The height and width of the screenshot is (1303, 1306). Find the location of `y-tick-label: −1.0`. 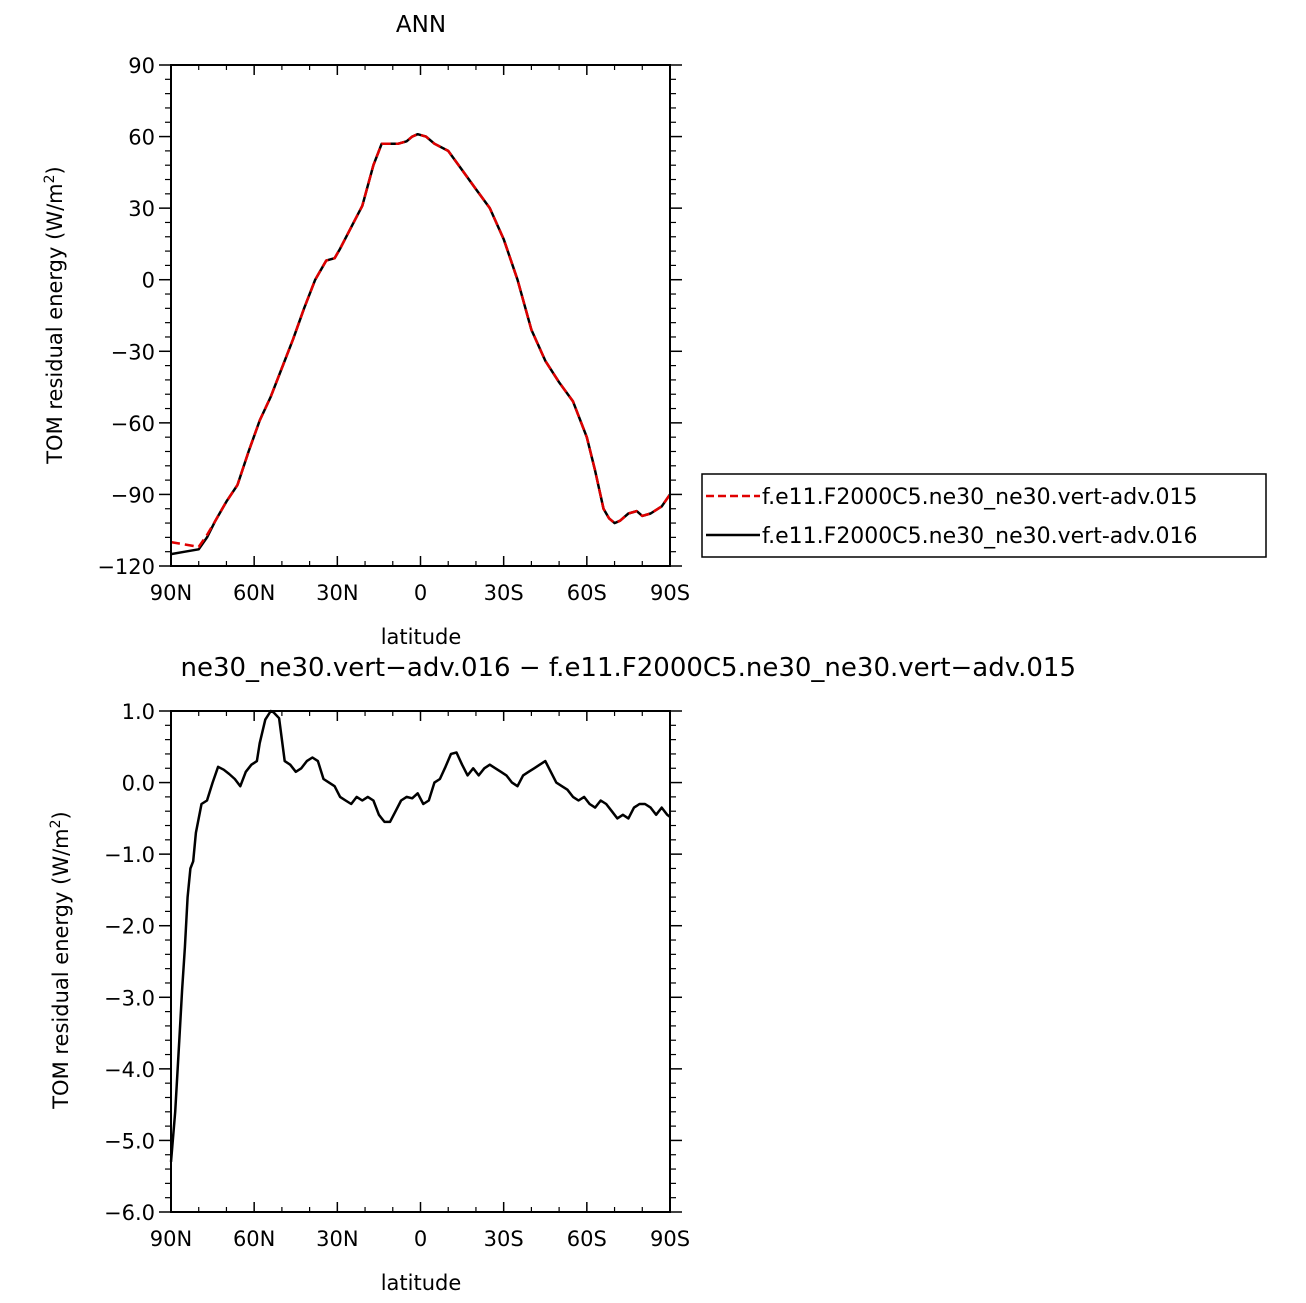

y-tick-label: −1.0 is located at coordinates (129, 855).